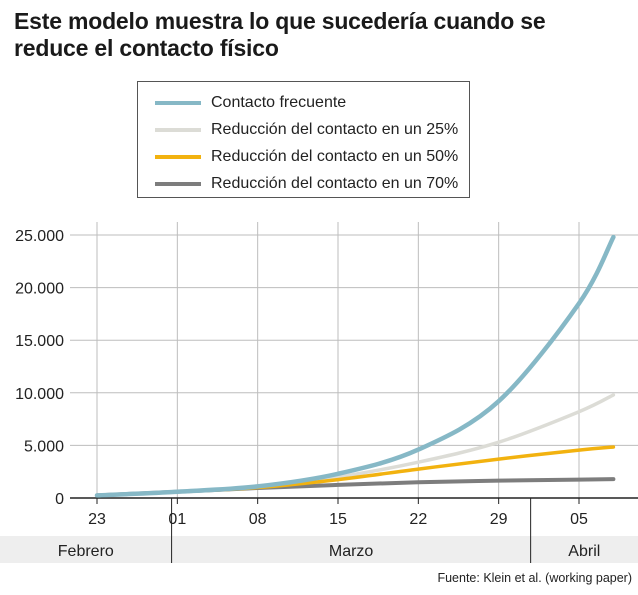  What do you see at coordinates (39, 289) in the screenshot?
I see `y-tick-label: 20.000` at bounding box center [39, 289].